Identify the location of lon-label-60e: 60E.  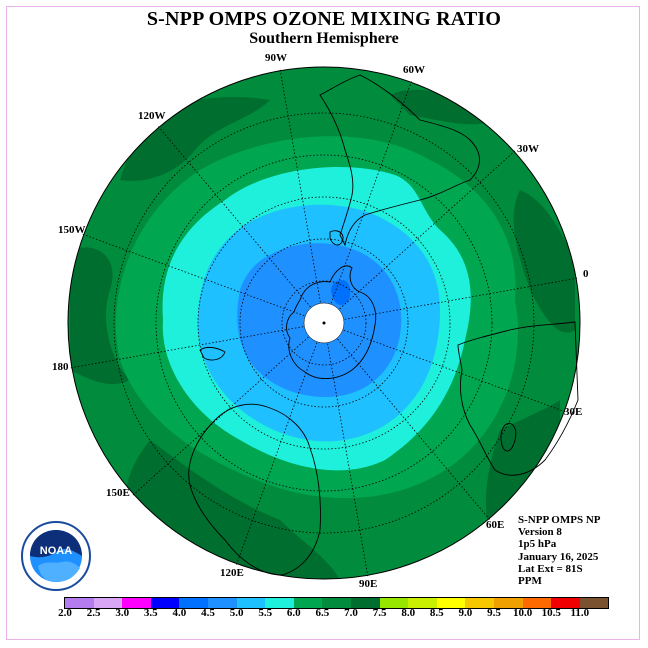
(495, 525).